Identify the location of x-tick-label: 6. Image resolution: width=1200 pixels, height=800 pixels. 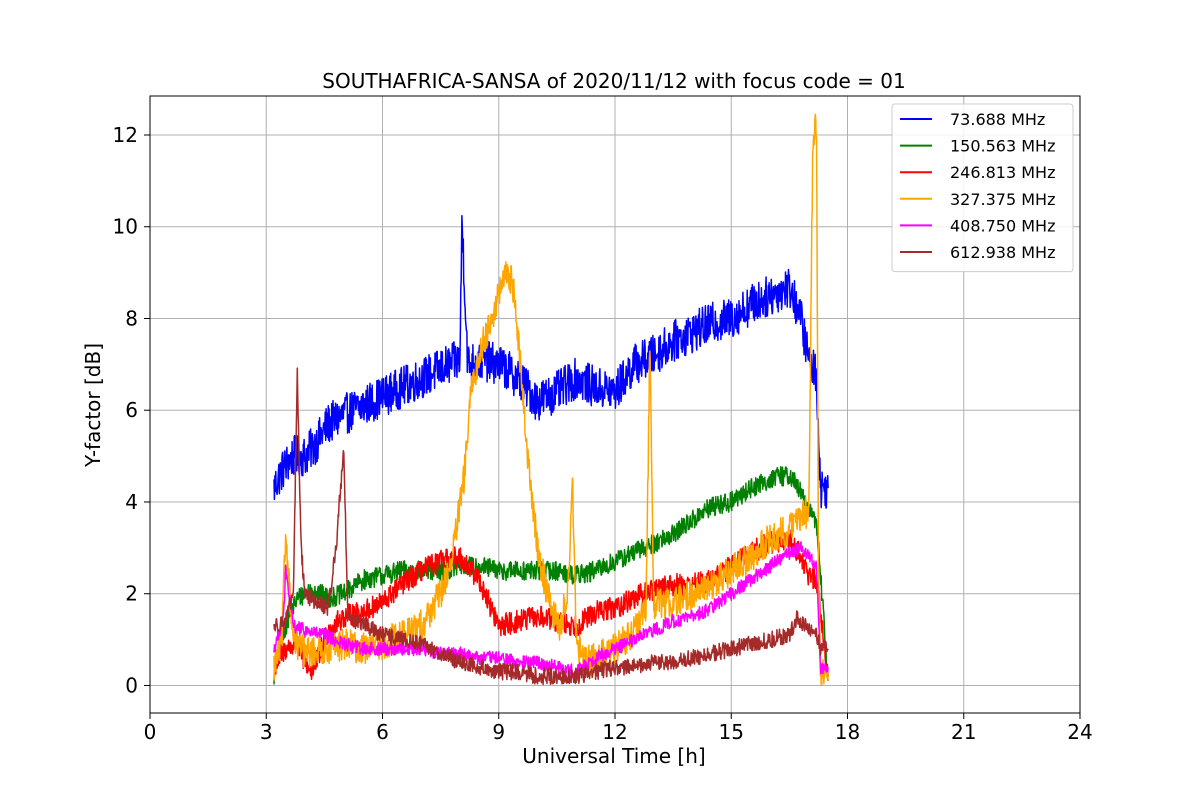
(382, 732).